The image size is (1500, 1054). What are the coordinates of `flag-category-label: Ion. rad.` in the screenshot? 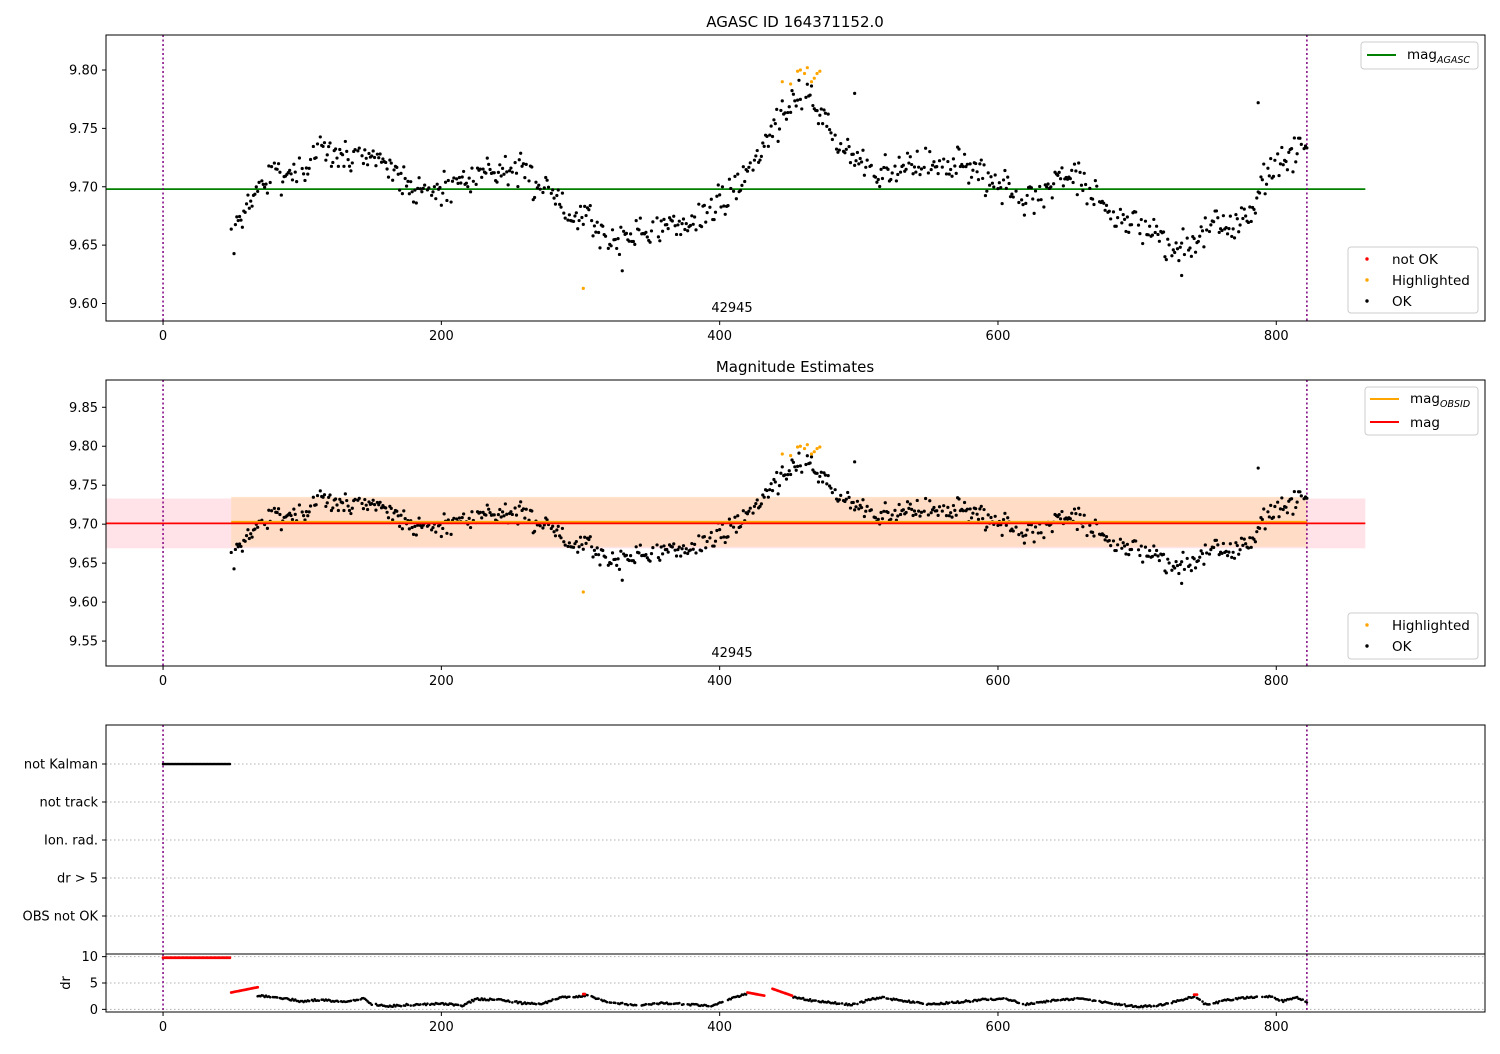 It's located at (71, 841).